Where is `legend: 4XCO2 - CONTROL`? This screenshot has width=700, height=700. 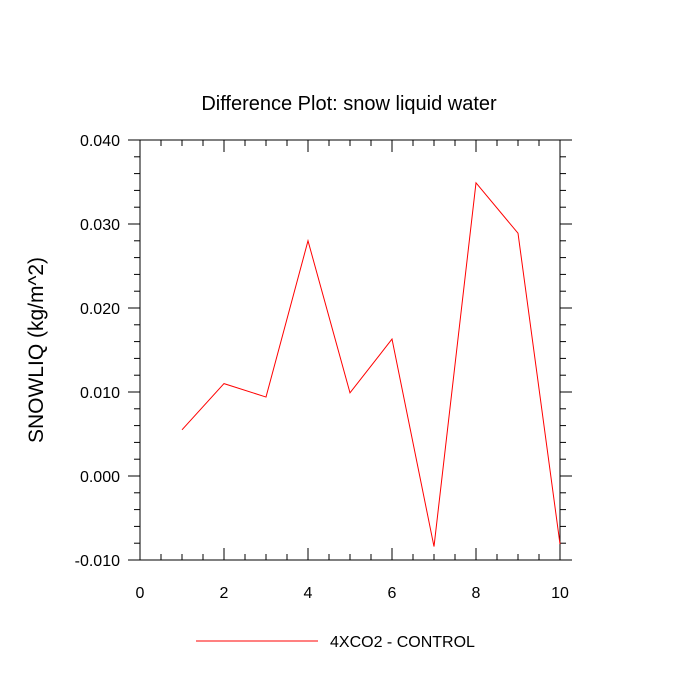
legend: 4XCO2 - CONTROL is located at coordinates (335, 642).